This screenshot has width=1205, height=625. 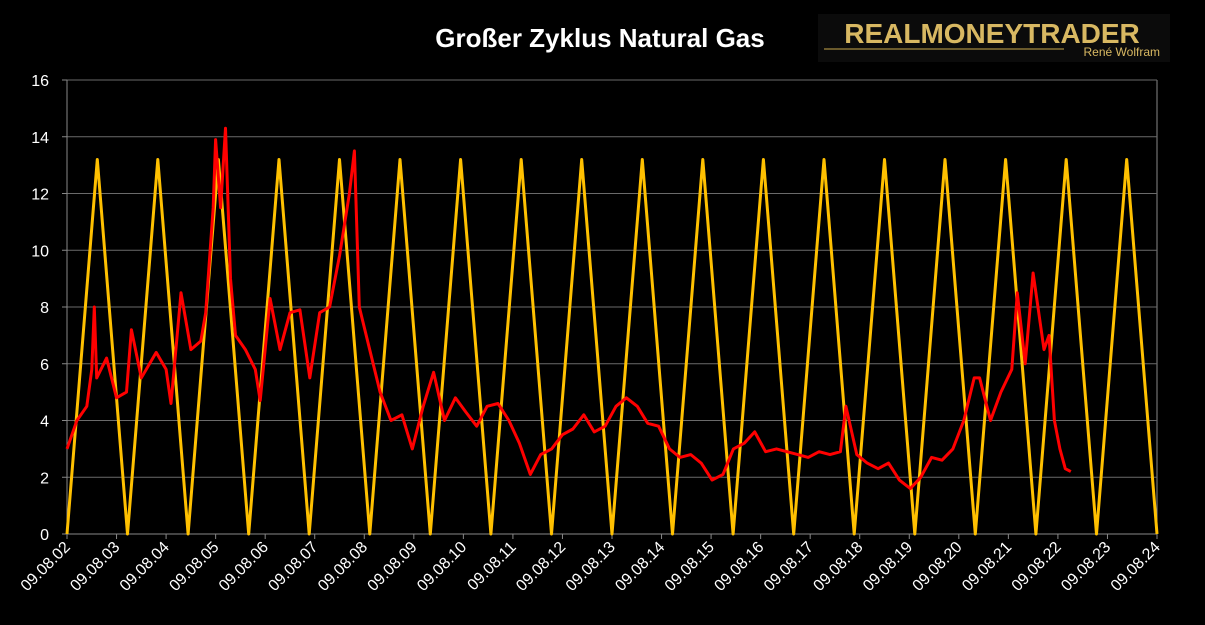 I want to click on logo-box, so click(x=994, y=38).